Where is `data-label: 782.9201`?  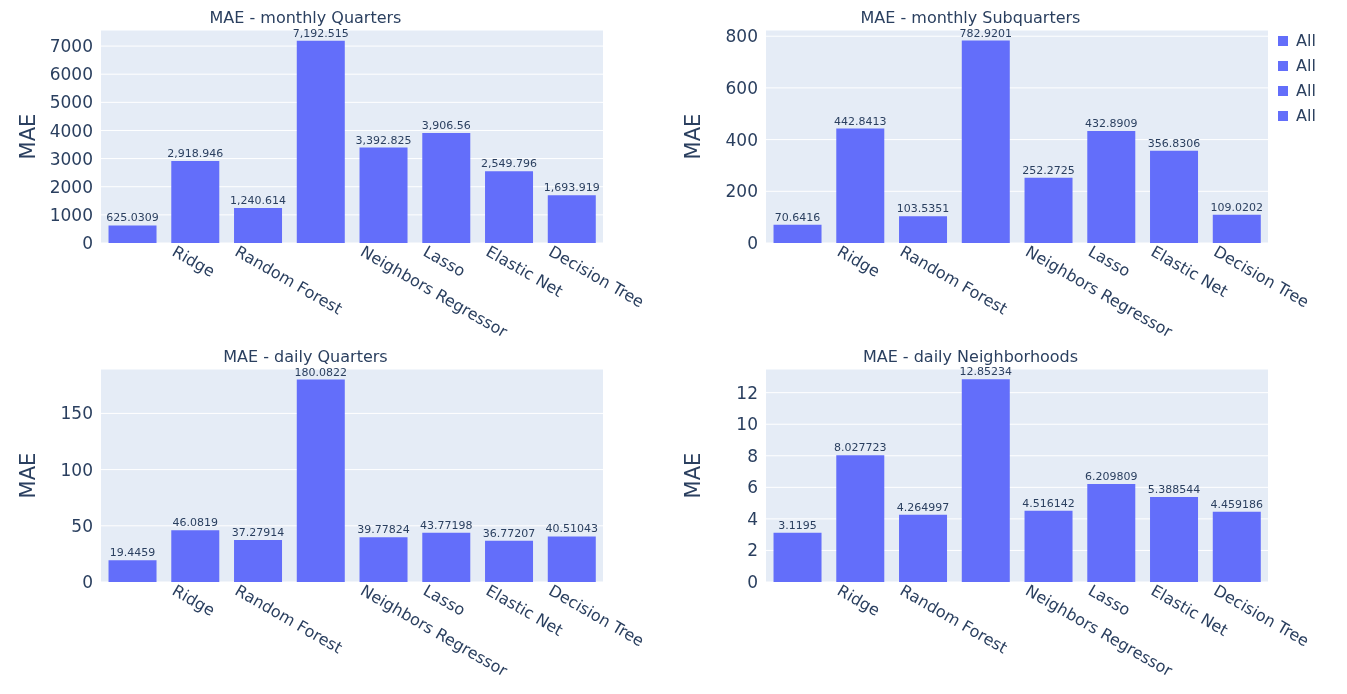 data-label: 782.9201 is located at coordinates (986, 33).